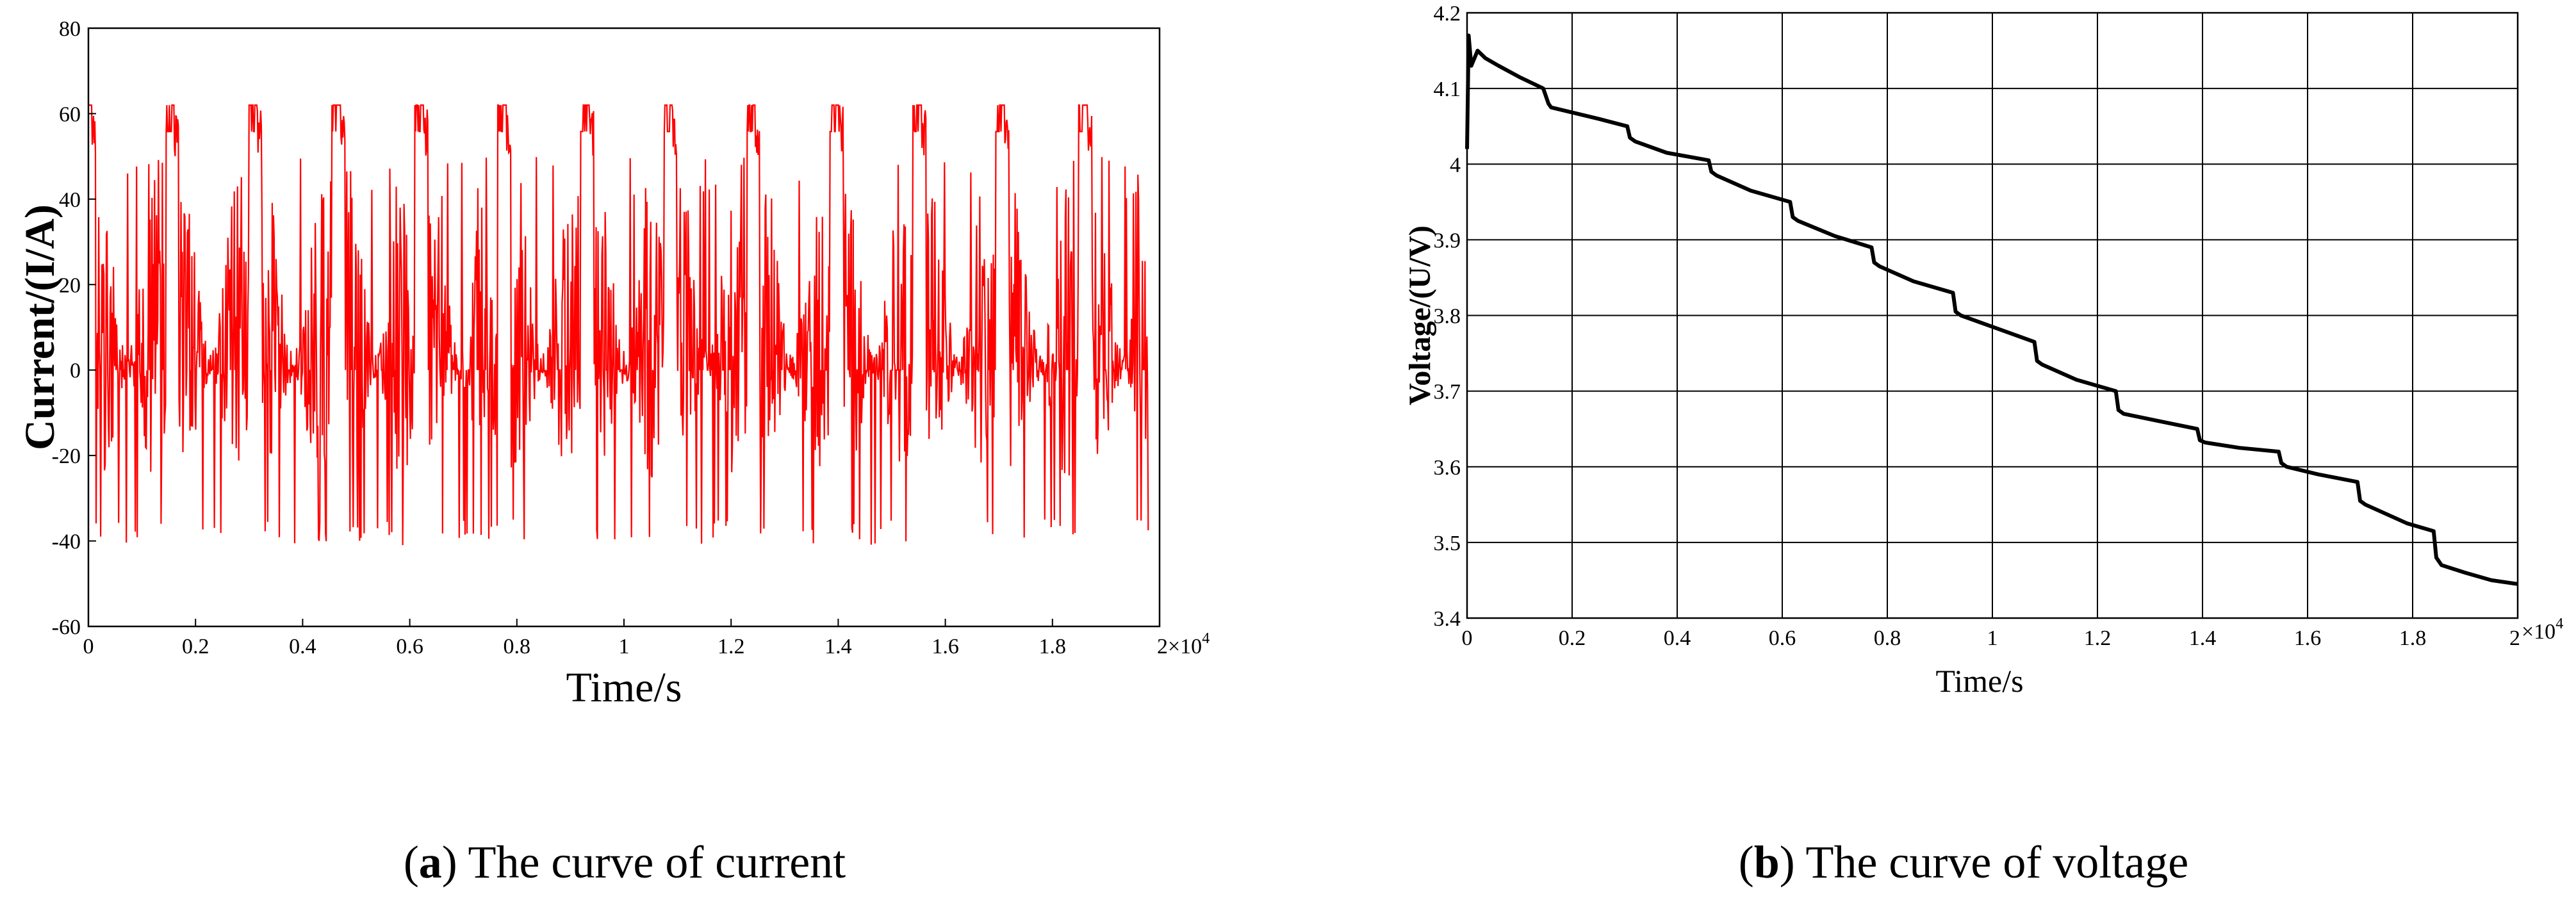 This screenshot has height=898, width=2576. Describe the element at coordinates (75, 371) in the screenshot. I see `current-y-tick-label: 0` at that location.